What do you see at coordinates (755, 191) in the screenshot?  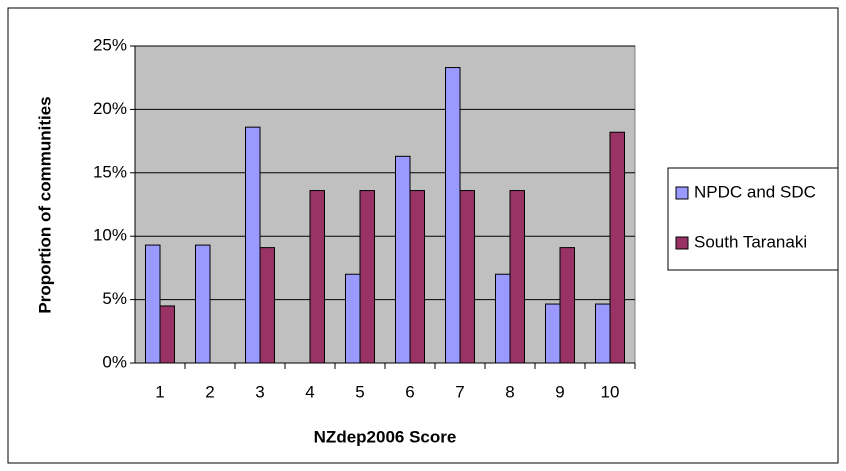 I see `legend-label: NPDC and SDC` at bounding box center [755, 191].